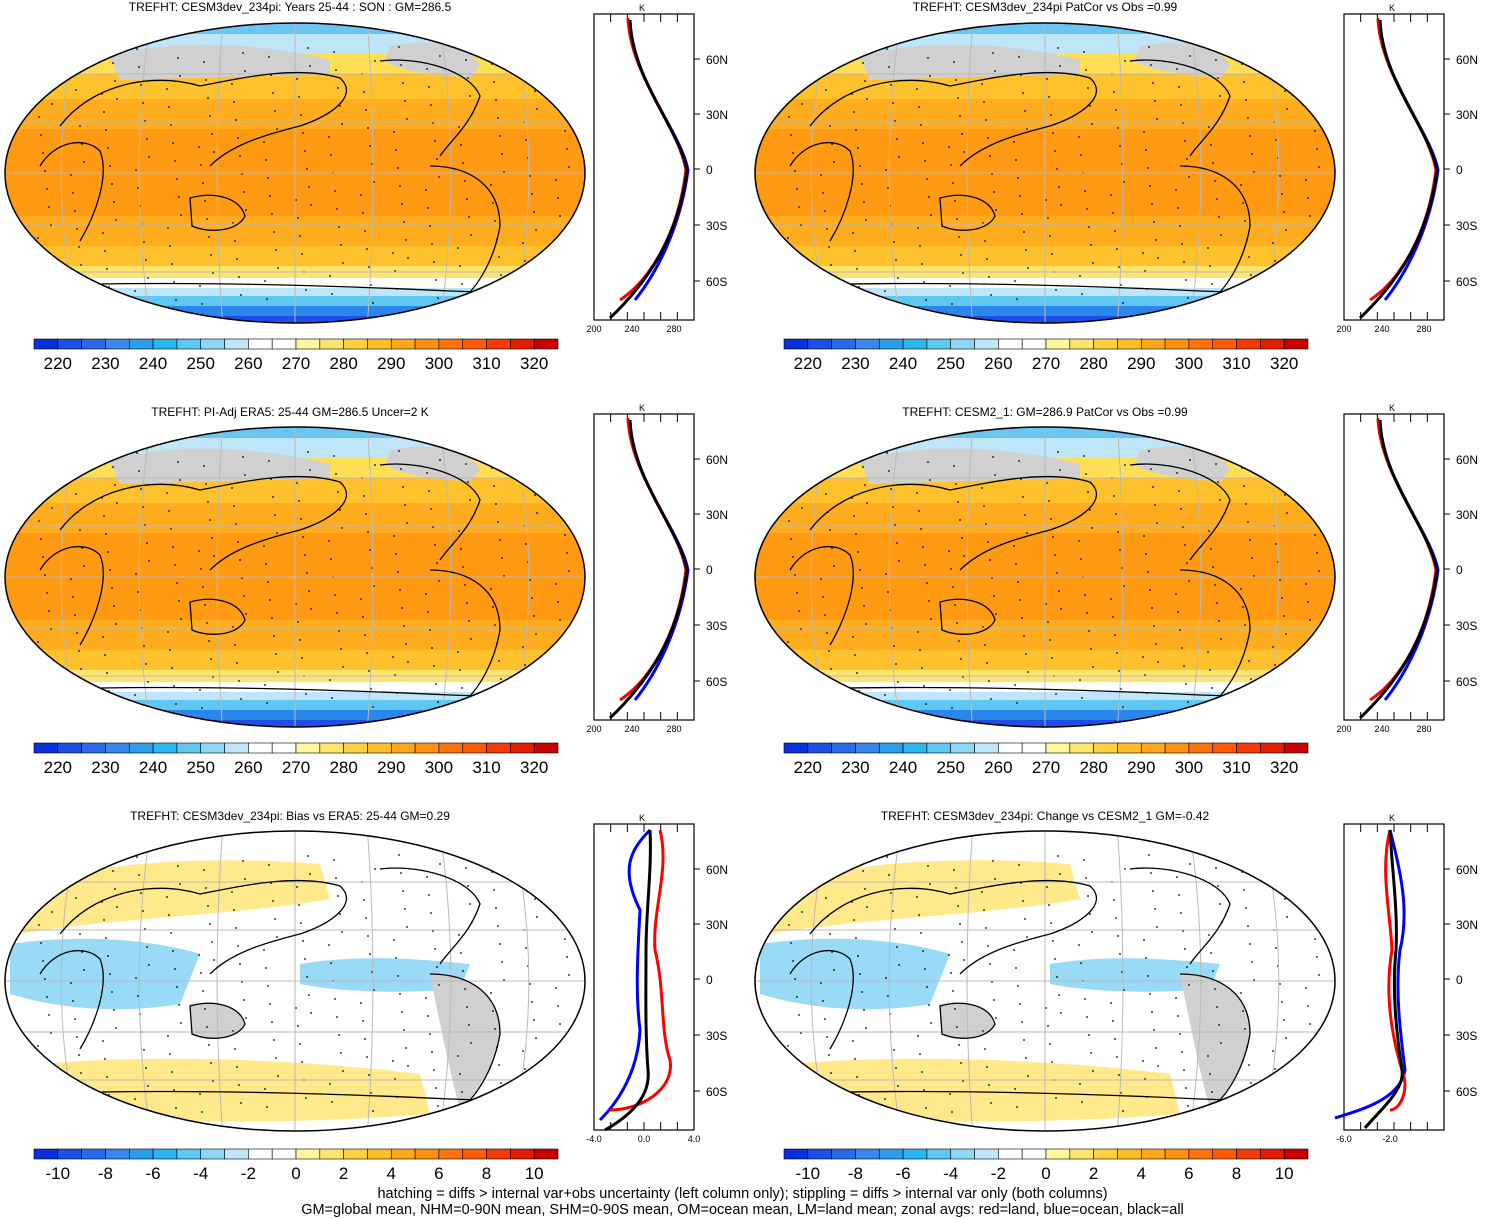  Describe the element at coordinates (1044, 579) in the screenshot. I see `stippling` at that location.